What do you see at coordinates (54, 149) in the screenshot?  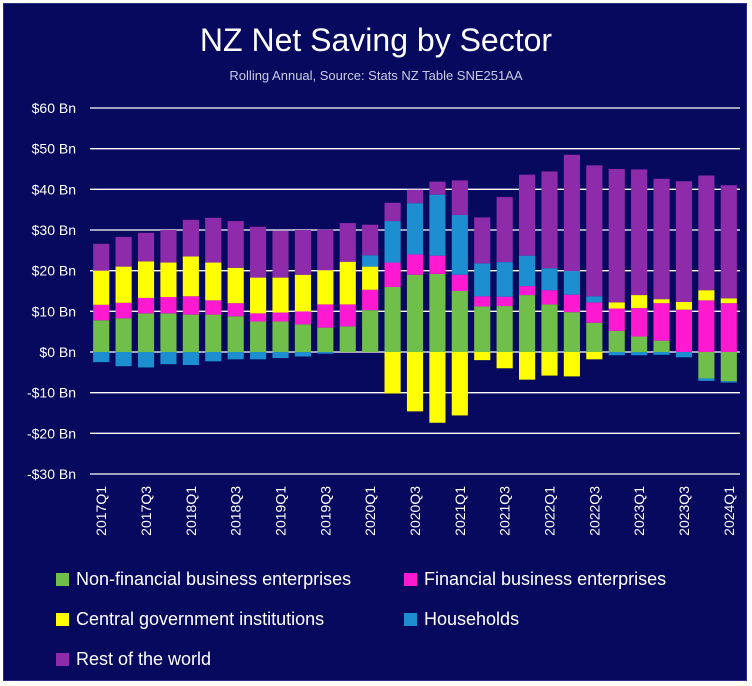 I see `y-tick-label: $50 Bn` at bounding box center [54, 149].